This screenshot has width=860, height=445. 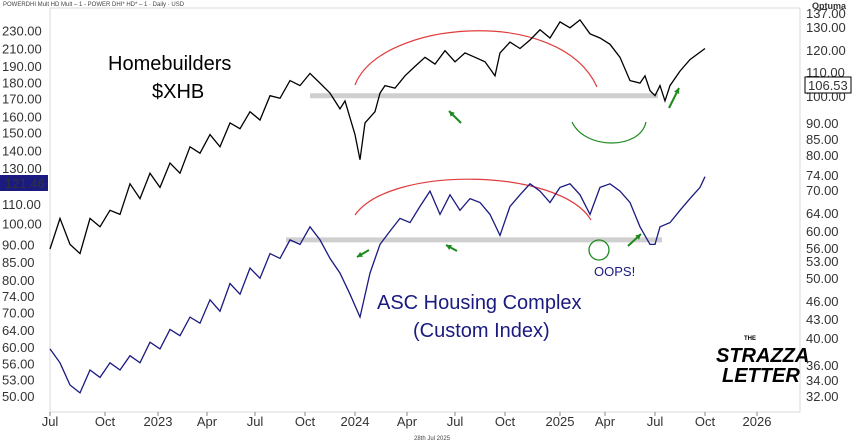 I want to click on right-tick-label: 32.00, so click(x=822, y=396).